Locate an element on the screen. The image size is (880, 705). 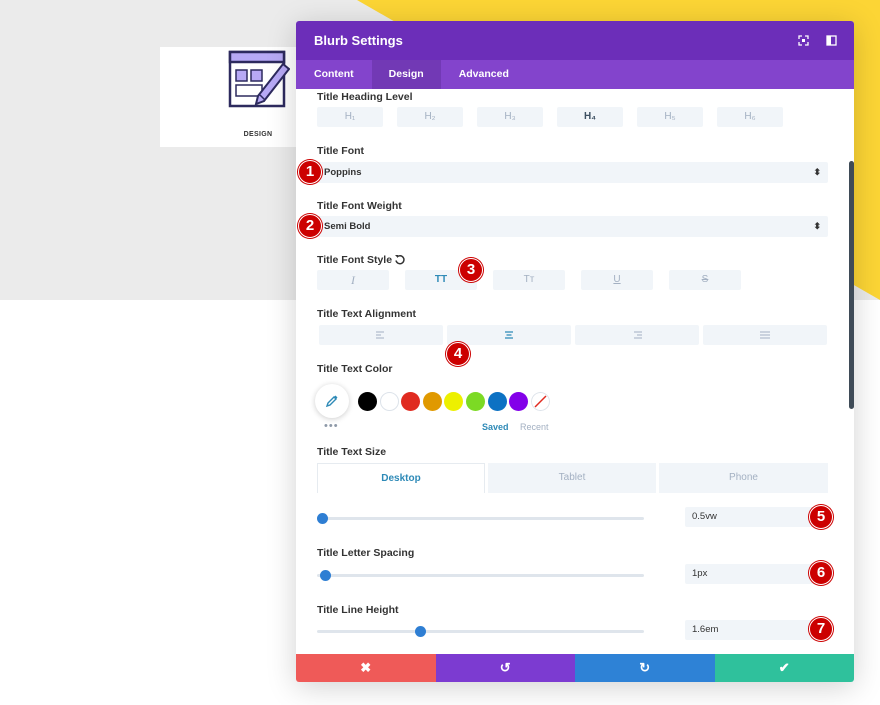
recent-colors-tab: Recent is located at coordinates (534, 427).